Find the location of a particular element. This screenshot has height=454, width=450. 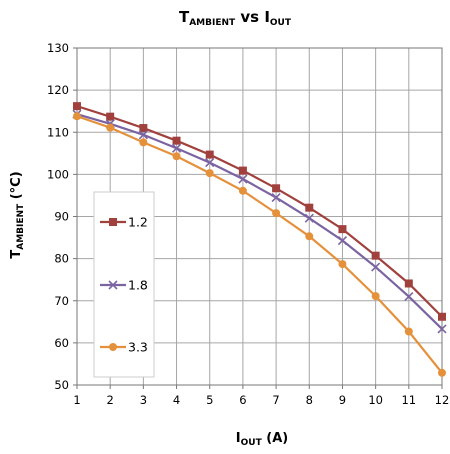

x-tick-label: 1 is located at coordinates (76, 400).